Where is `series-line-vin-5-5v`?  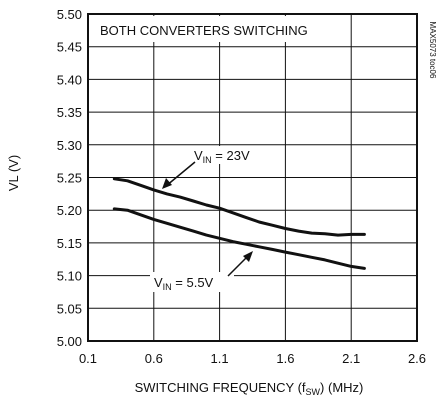
series-line-vin-5-5v is located at coordinates (239, 238).